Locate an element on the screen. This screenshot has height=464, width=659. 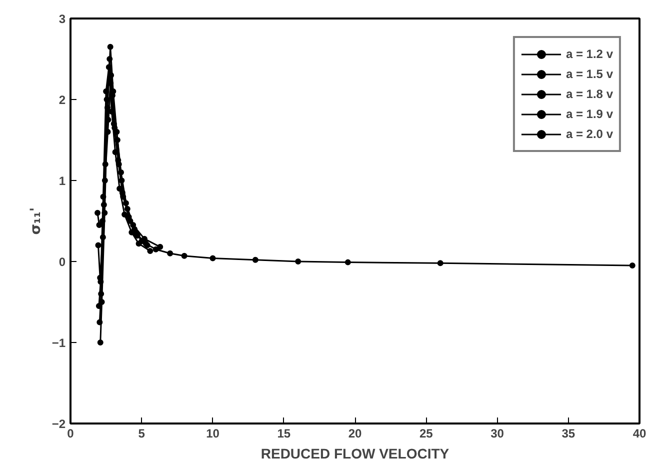
x-tick-label: 35 is located at coordinates (569, 433).